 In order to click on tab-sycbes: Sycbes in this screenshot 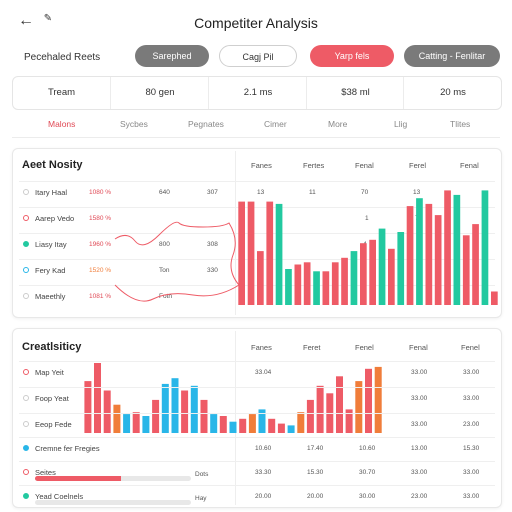, I will do `click(134, 124)`.